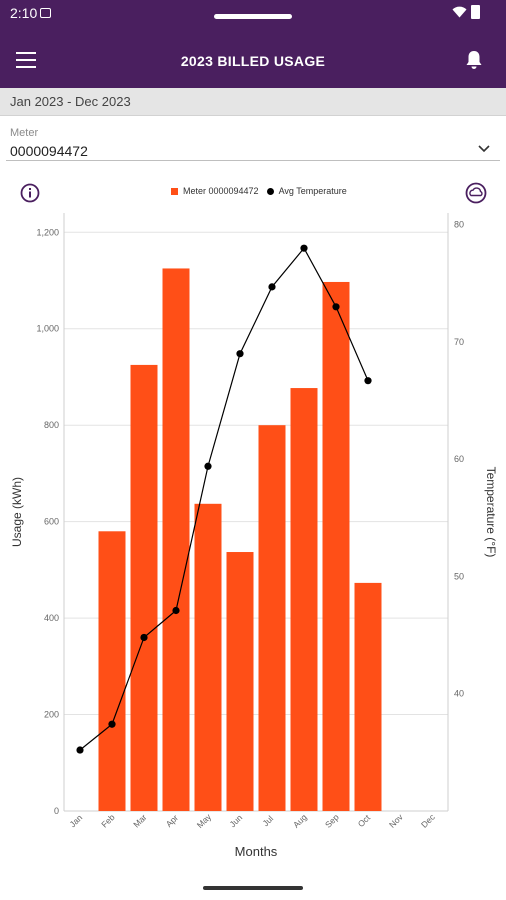  Describe the element at coordinates (70, 101) in the screenshot. I see `date-range-label: Jan 2023 - Dec 2023` at that location.